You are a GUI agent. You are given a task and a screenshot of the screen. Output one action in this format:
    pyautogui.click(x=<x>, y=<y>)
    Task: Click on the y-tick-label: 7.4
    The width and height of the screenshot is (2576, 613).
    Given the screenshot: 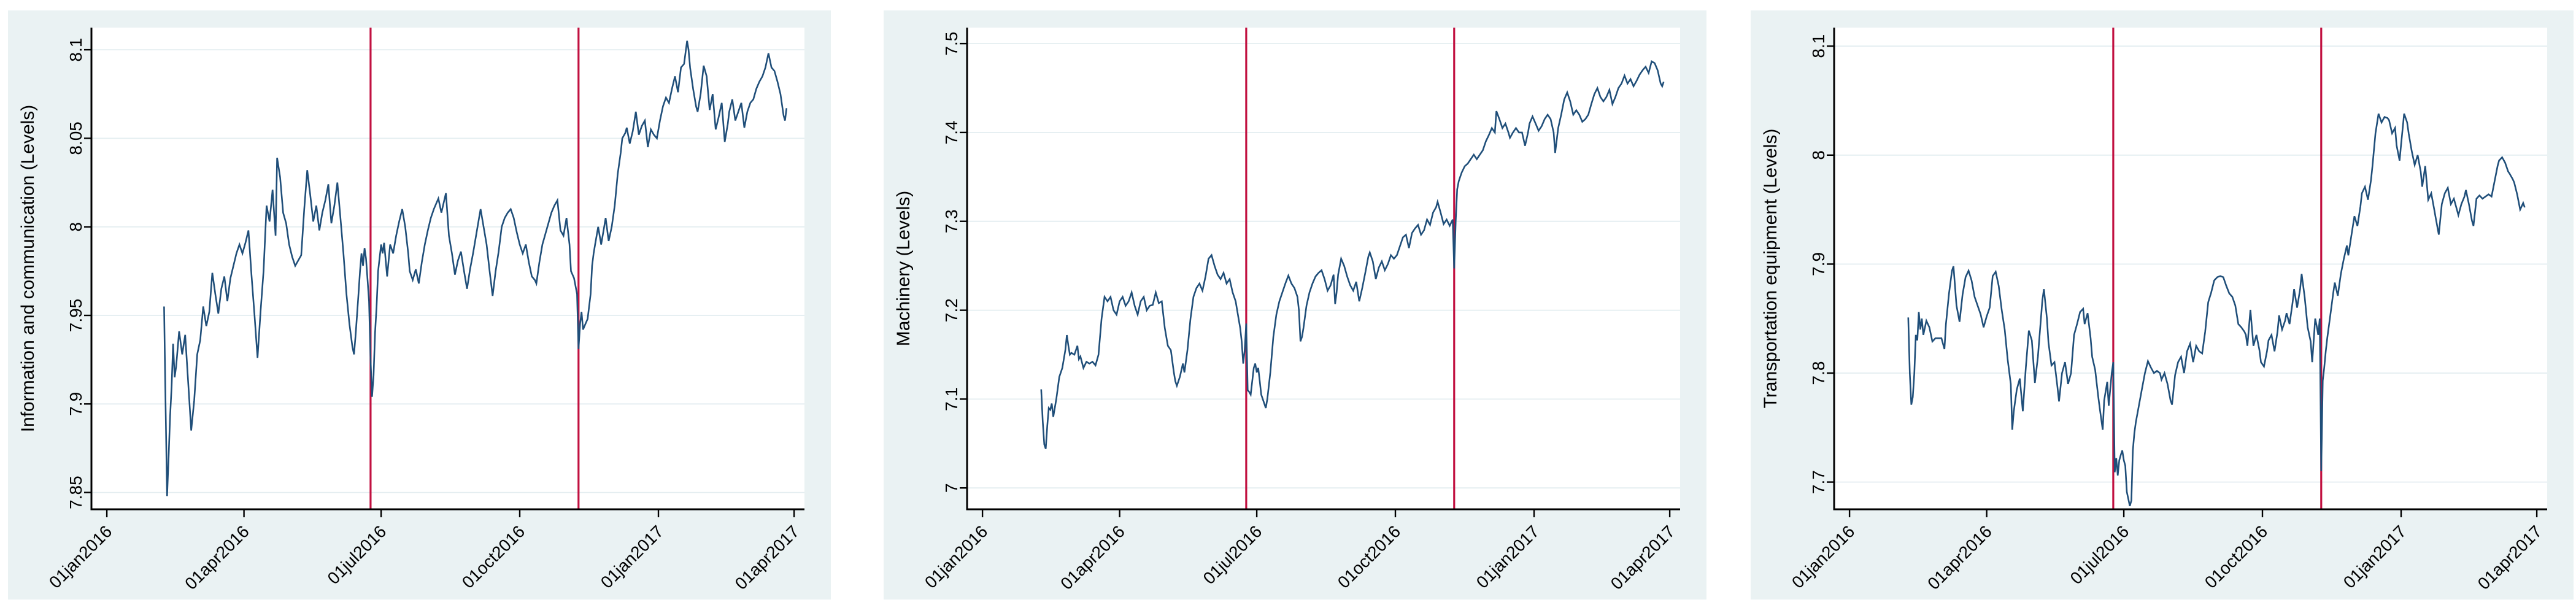 What is the action you would take?
    pyautogui.click(x=951, y=132)
    